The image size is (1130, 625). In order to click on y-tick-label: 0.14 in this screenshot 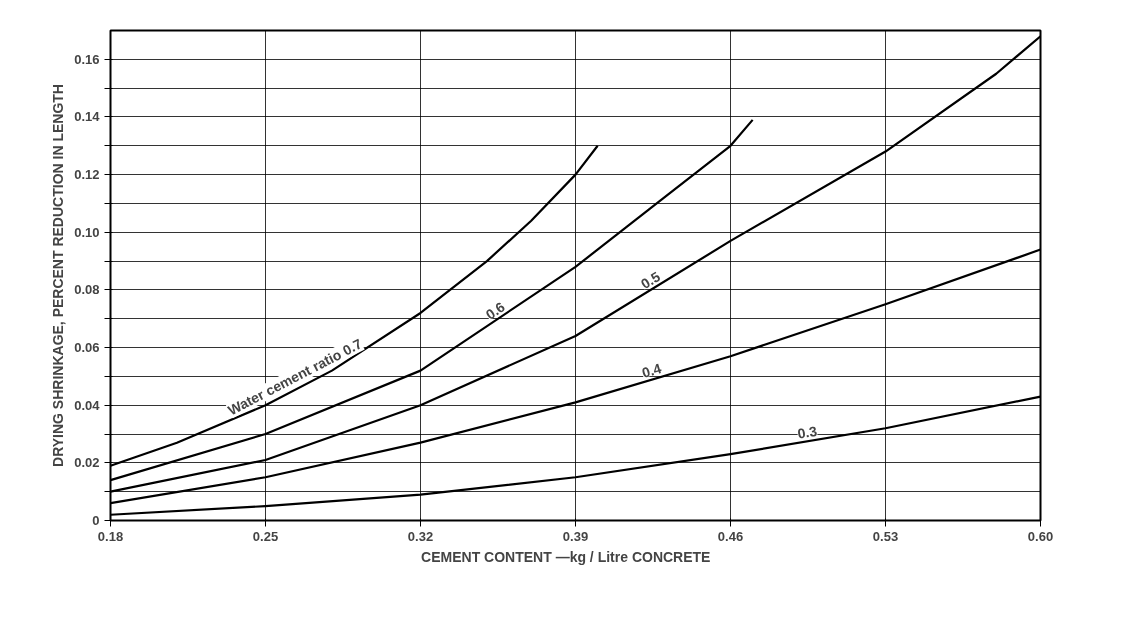, I will do `click(87, 117)`.